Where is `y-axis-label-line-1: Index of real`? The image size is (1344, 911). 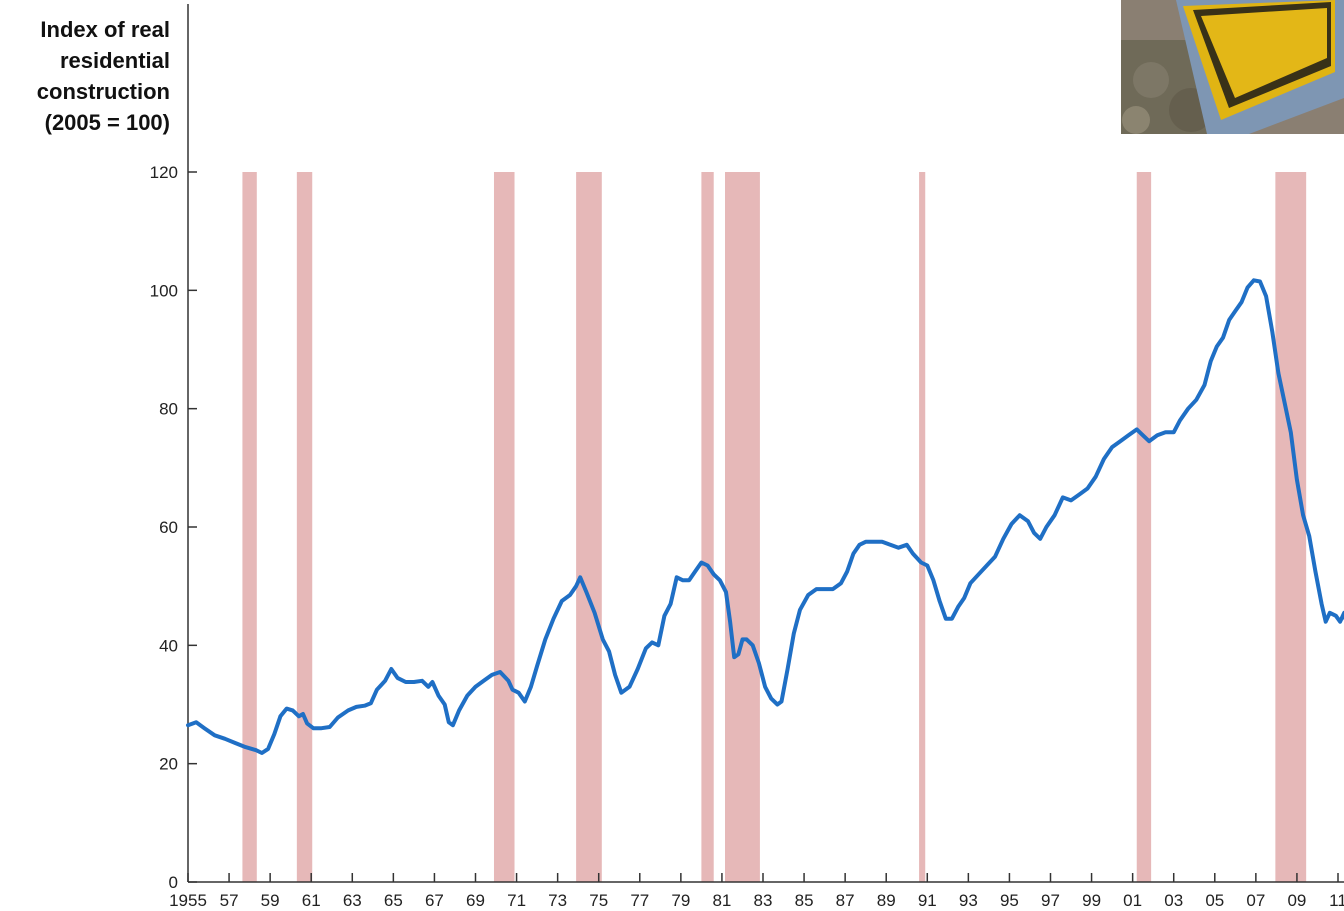 y-axis-label-line-1: Index of real is located at coordinates (105, 29).